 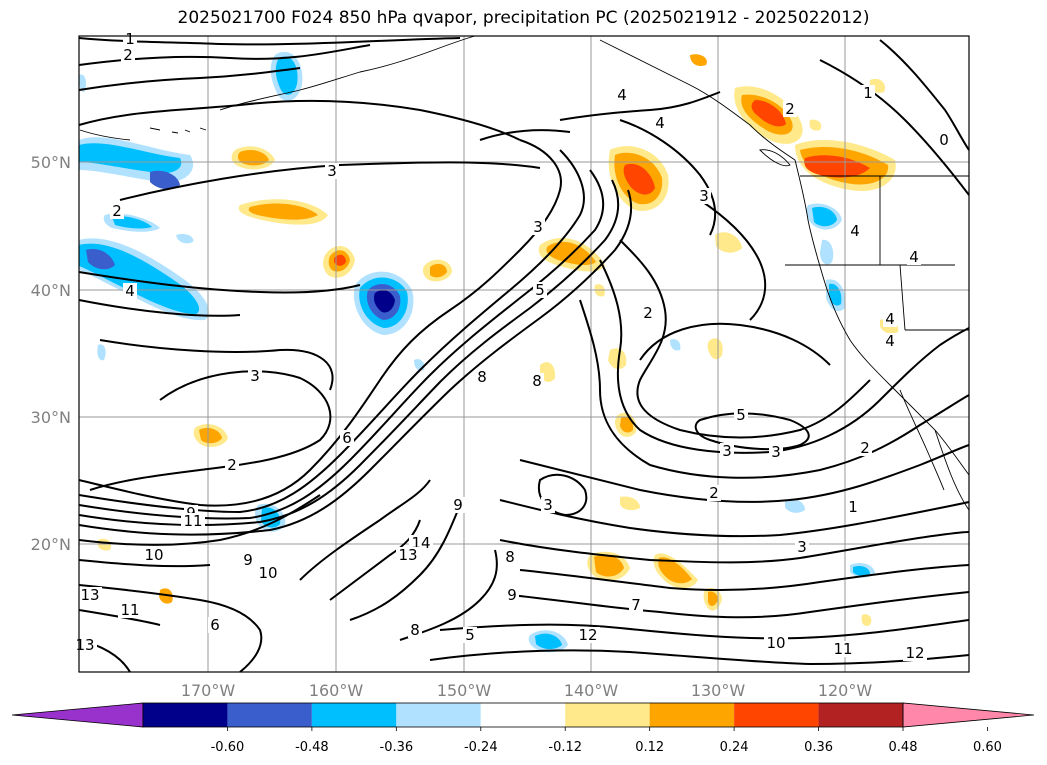 I want to click on colorbar-tick-label: -0.12, so click(x=565, y=747).